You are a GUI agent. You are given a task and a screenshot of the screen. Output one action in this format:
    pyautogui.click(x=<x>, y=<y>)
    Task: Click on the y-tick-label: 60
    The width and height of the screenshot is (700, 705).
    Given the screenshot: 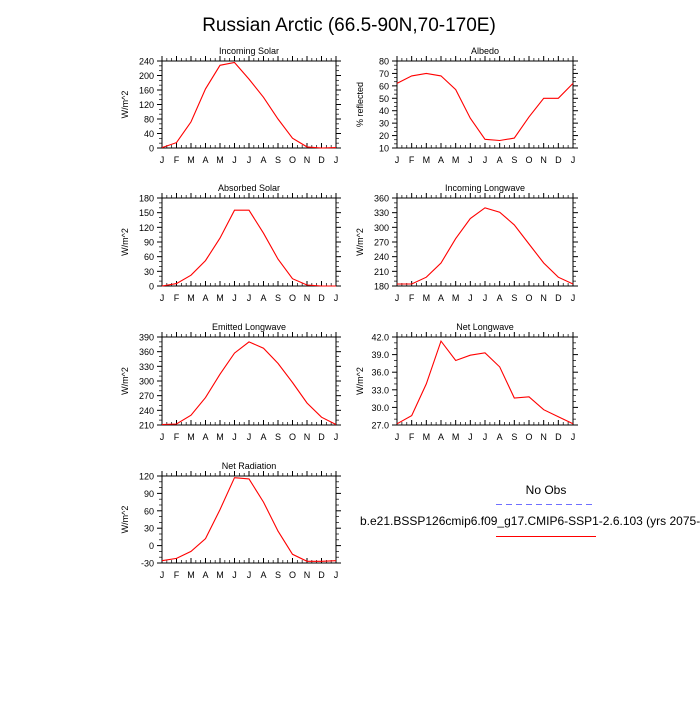 What is the action you would take?
    pyautogui.click(x=149, y=257)
    